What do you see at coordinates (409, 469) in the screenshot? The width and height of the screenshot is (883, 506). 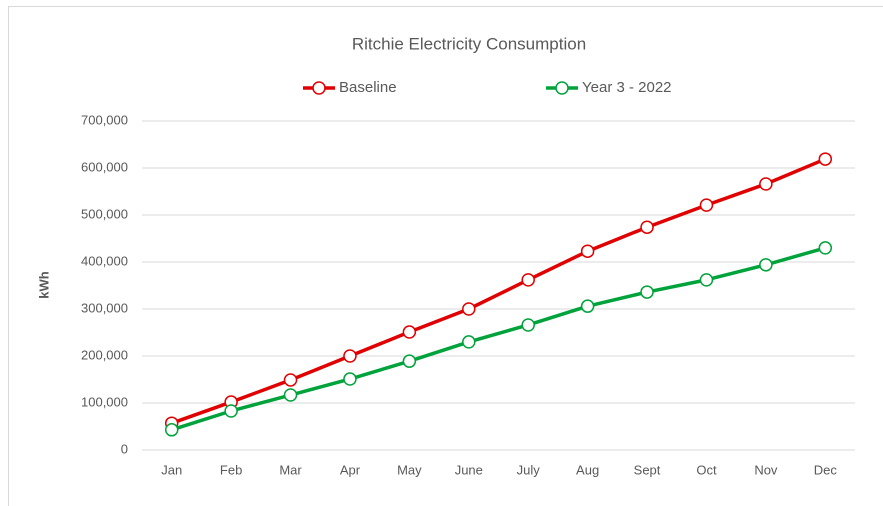 I see `x-tick-label: May` at bounding box center [409, 469].